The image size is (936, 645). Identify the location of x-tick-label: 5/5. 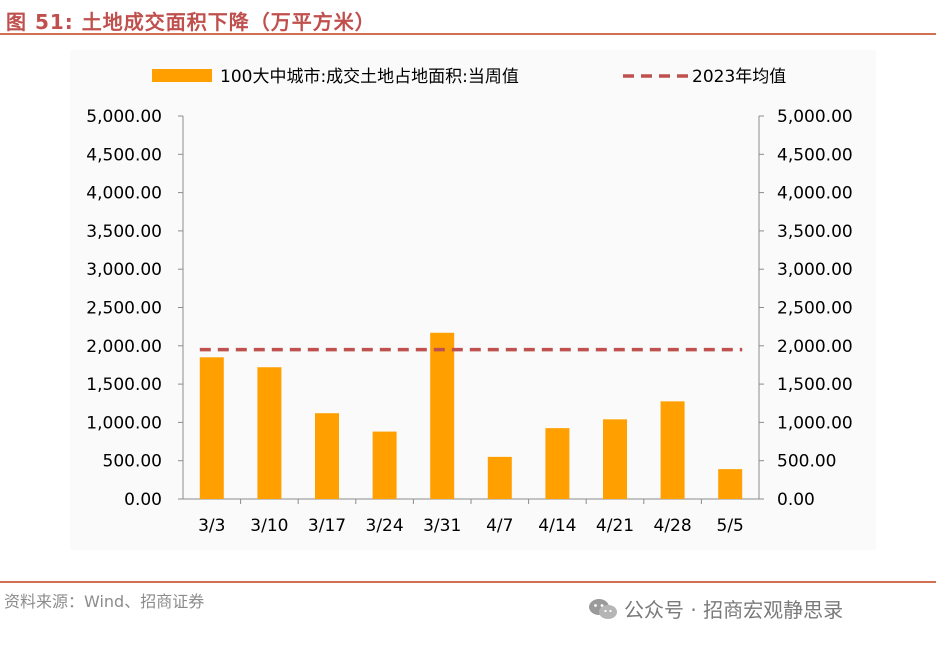
(730, 526).